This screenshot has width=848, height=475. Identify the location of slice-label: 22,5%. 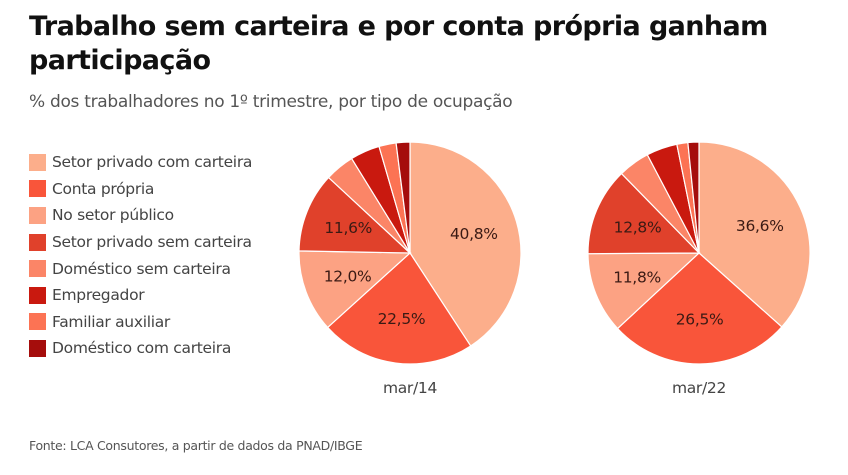
(402, 319).